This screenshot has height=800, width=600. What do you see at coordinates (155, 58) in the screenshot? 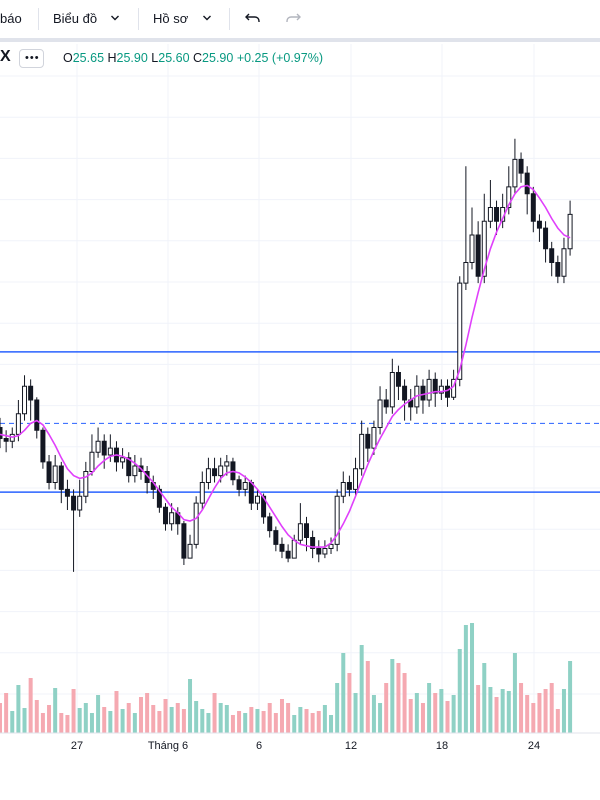
I see `low-label: L` at bounding box center [155, 58].